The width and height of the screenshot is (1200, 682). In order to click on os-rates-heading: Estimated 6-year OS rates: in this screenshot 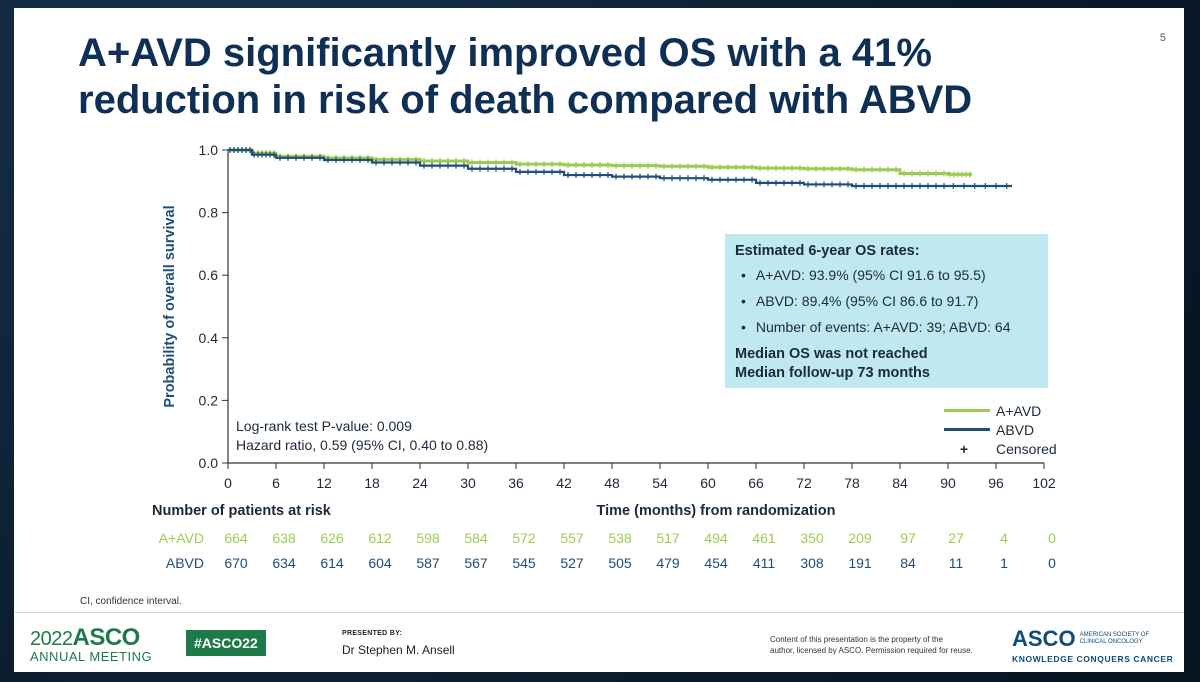, I will do `click(827, 251)`.